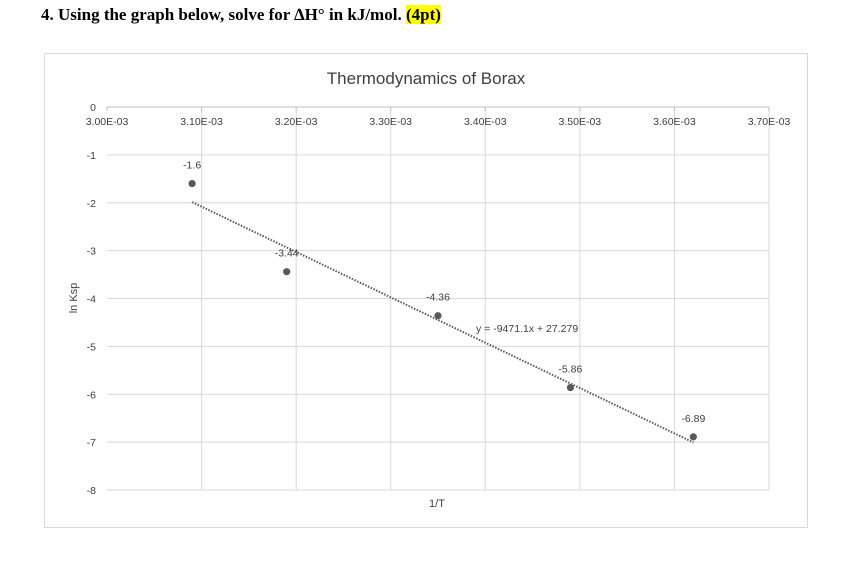 Image resolution: width=849 pixels, height=566 pixels. What do you see at coordinates (769, 122) in the screenshot?
I see `x-tick-label: 3.70E-03` at bounding box center [769, 122].